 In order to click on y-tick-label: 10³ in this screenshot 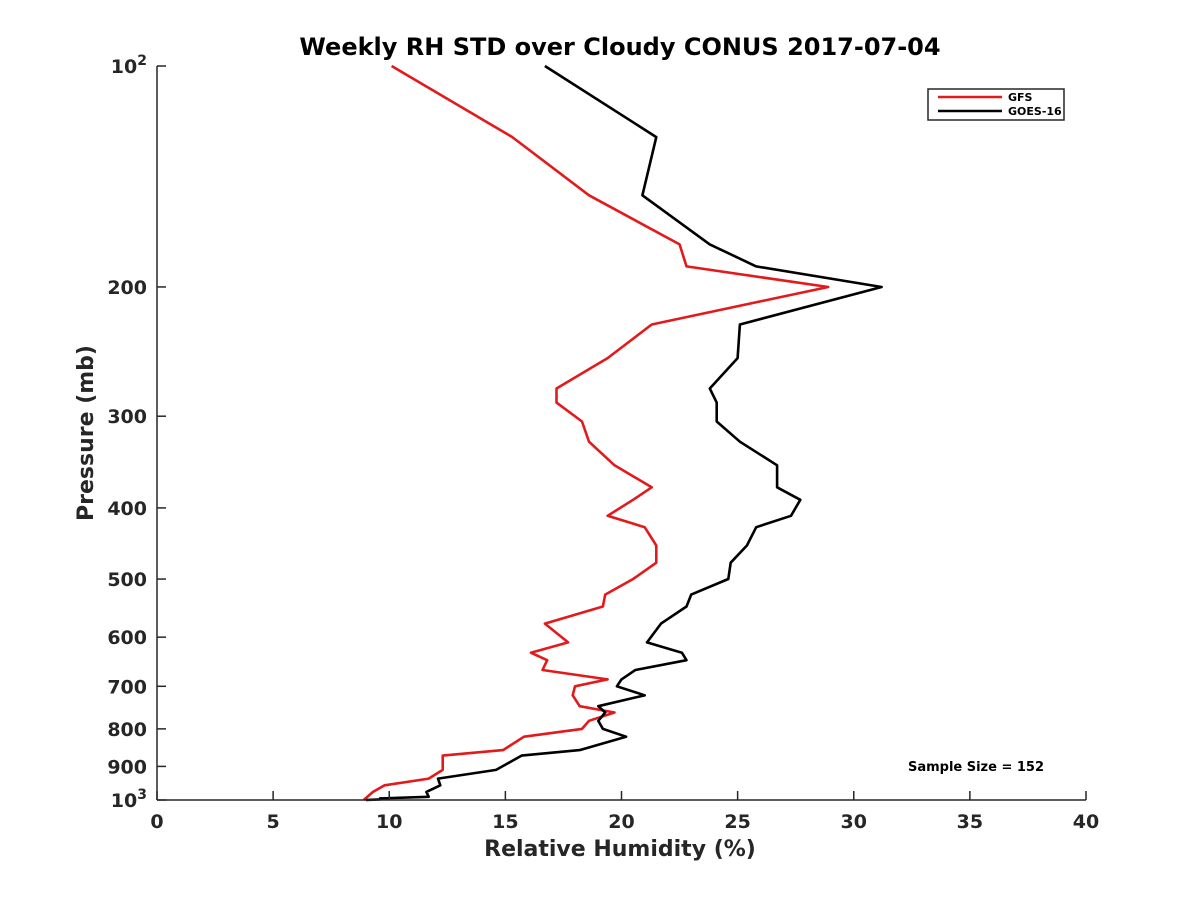, I will do `click(129, 799)`.